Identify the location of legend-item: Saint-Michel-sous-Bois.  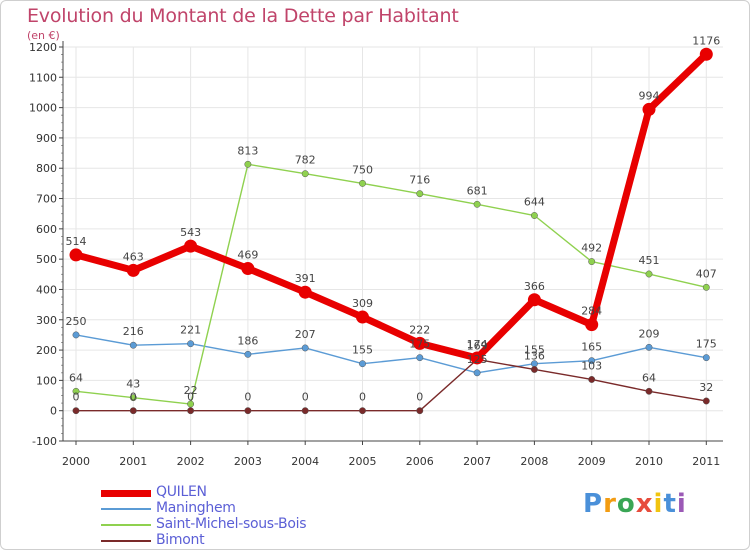
(261, 524).